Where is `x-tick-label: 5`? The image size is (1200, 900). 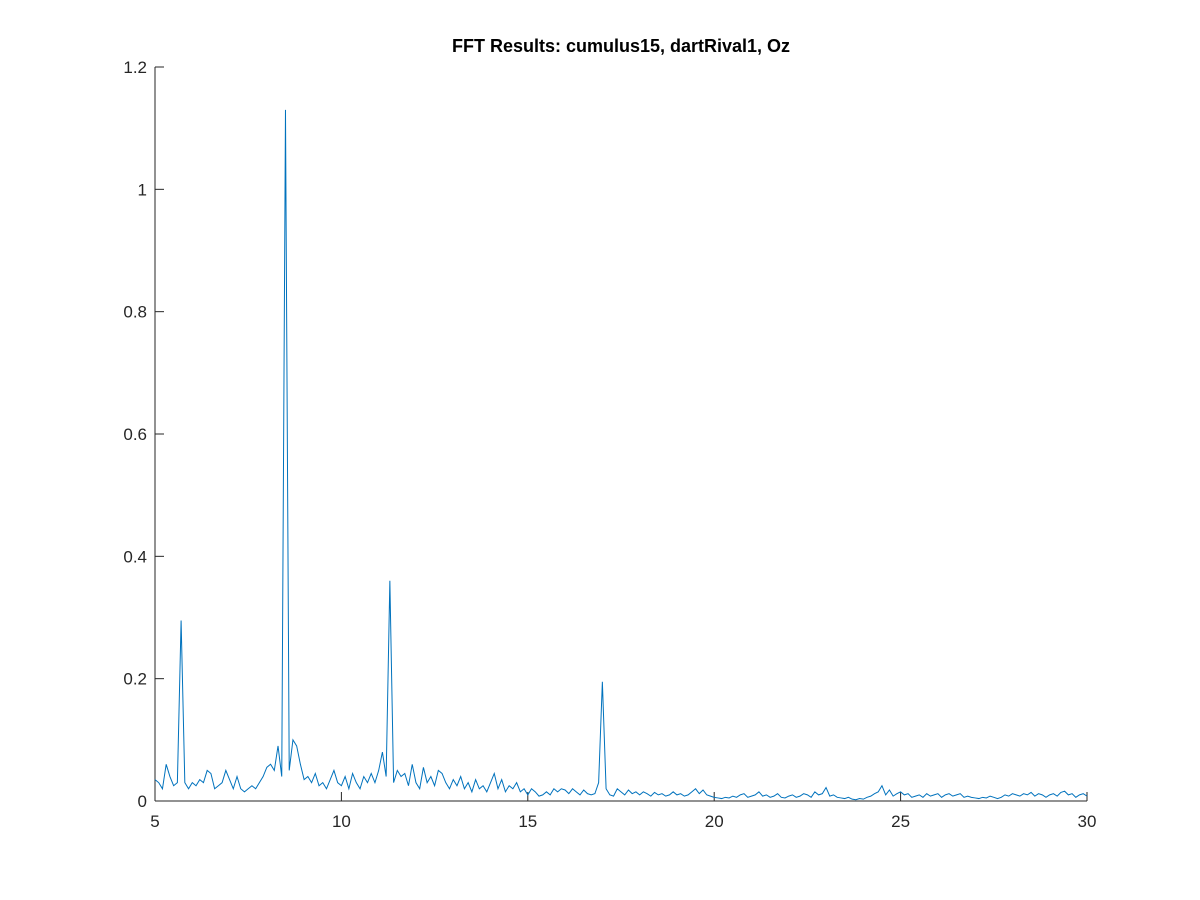 x-tick-label: 5 is located at coordinates (154, 821).